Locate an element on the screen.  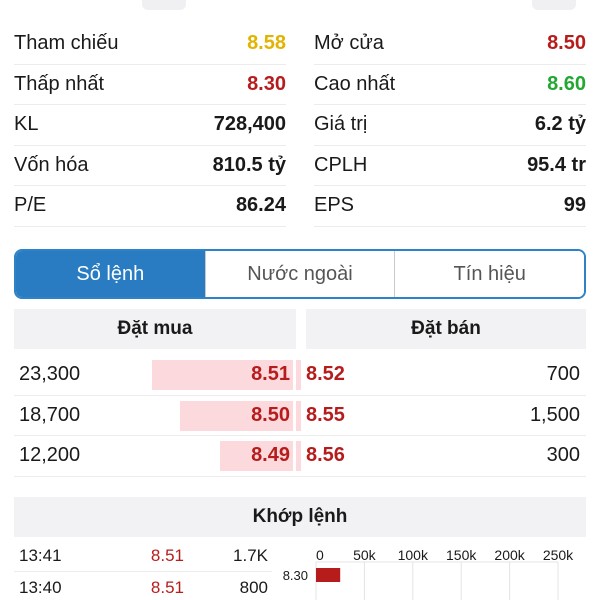
order-book-header: Đặt mua Đặt bán is located at coordinates (300, 329).